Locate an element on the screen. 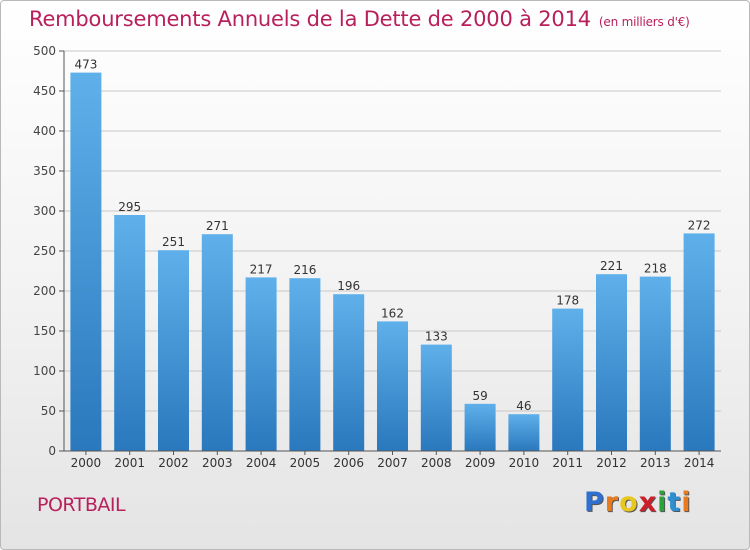 The image size is (750, 550). y-tick-label: 200 is located at coordinates (44, 291).